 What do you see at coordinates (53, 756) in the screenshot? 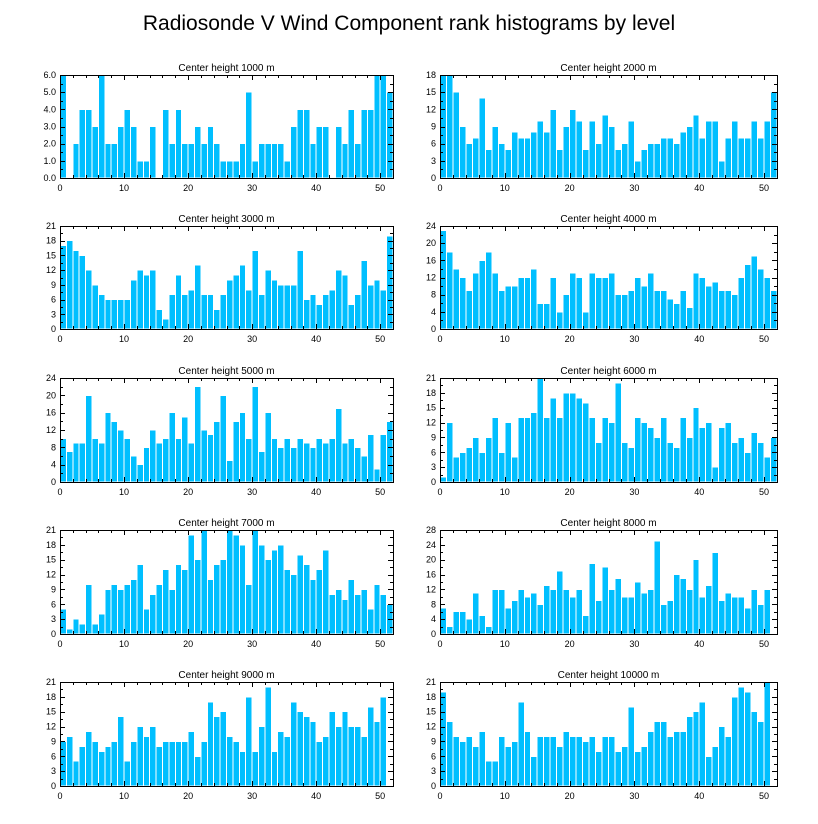
I see `y-tick-label: 6` at bounding box center [53, 756].